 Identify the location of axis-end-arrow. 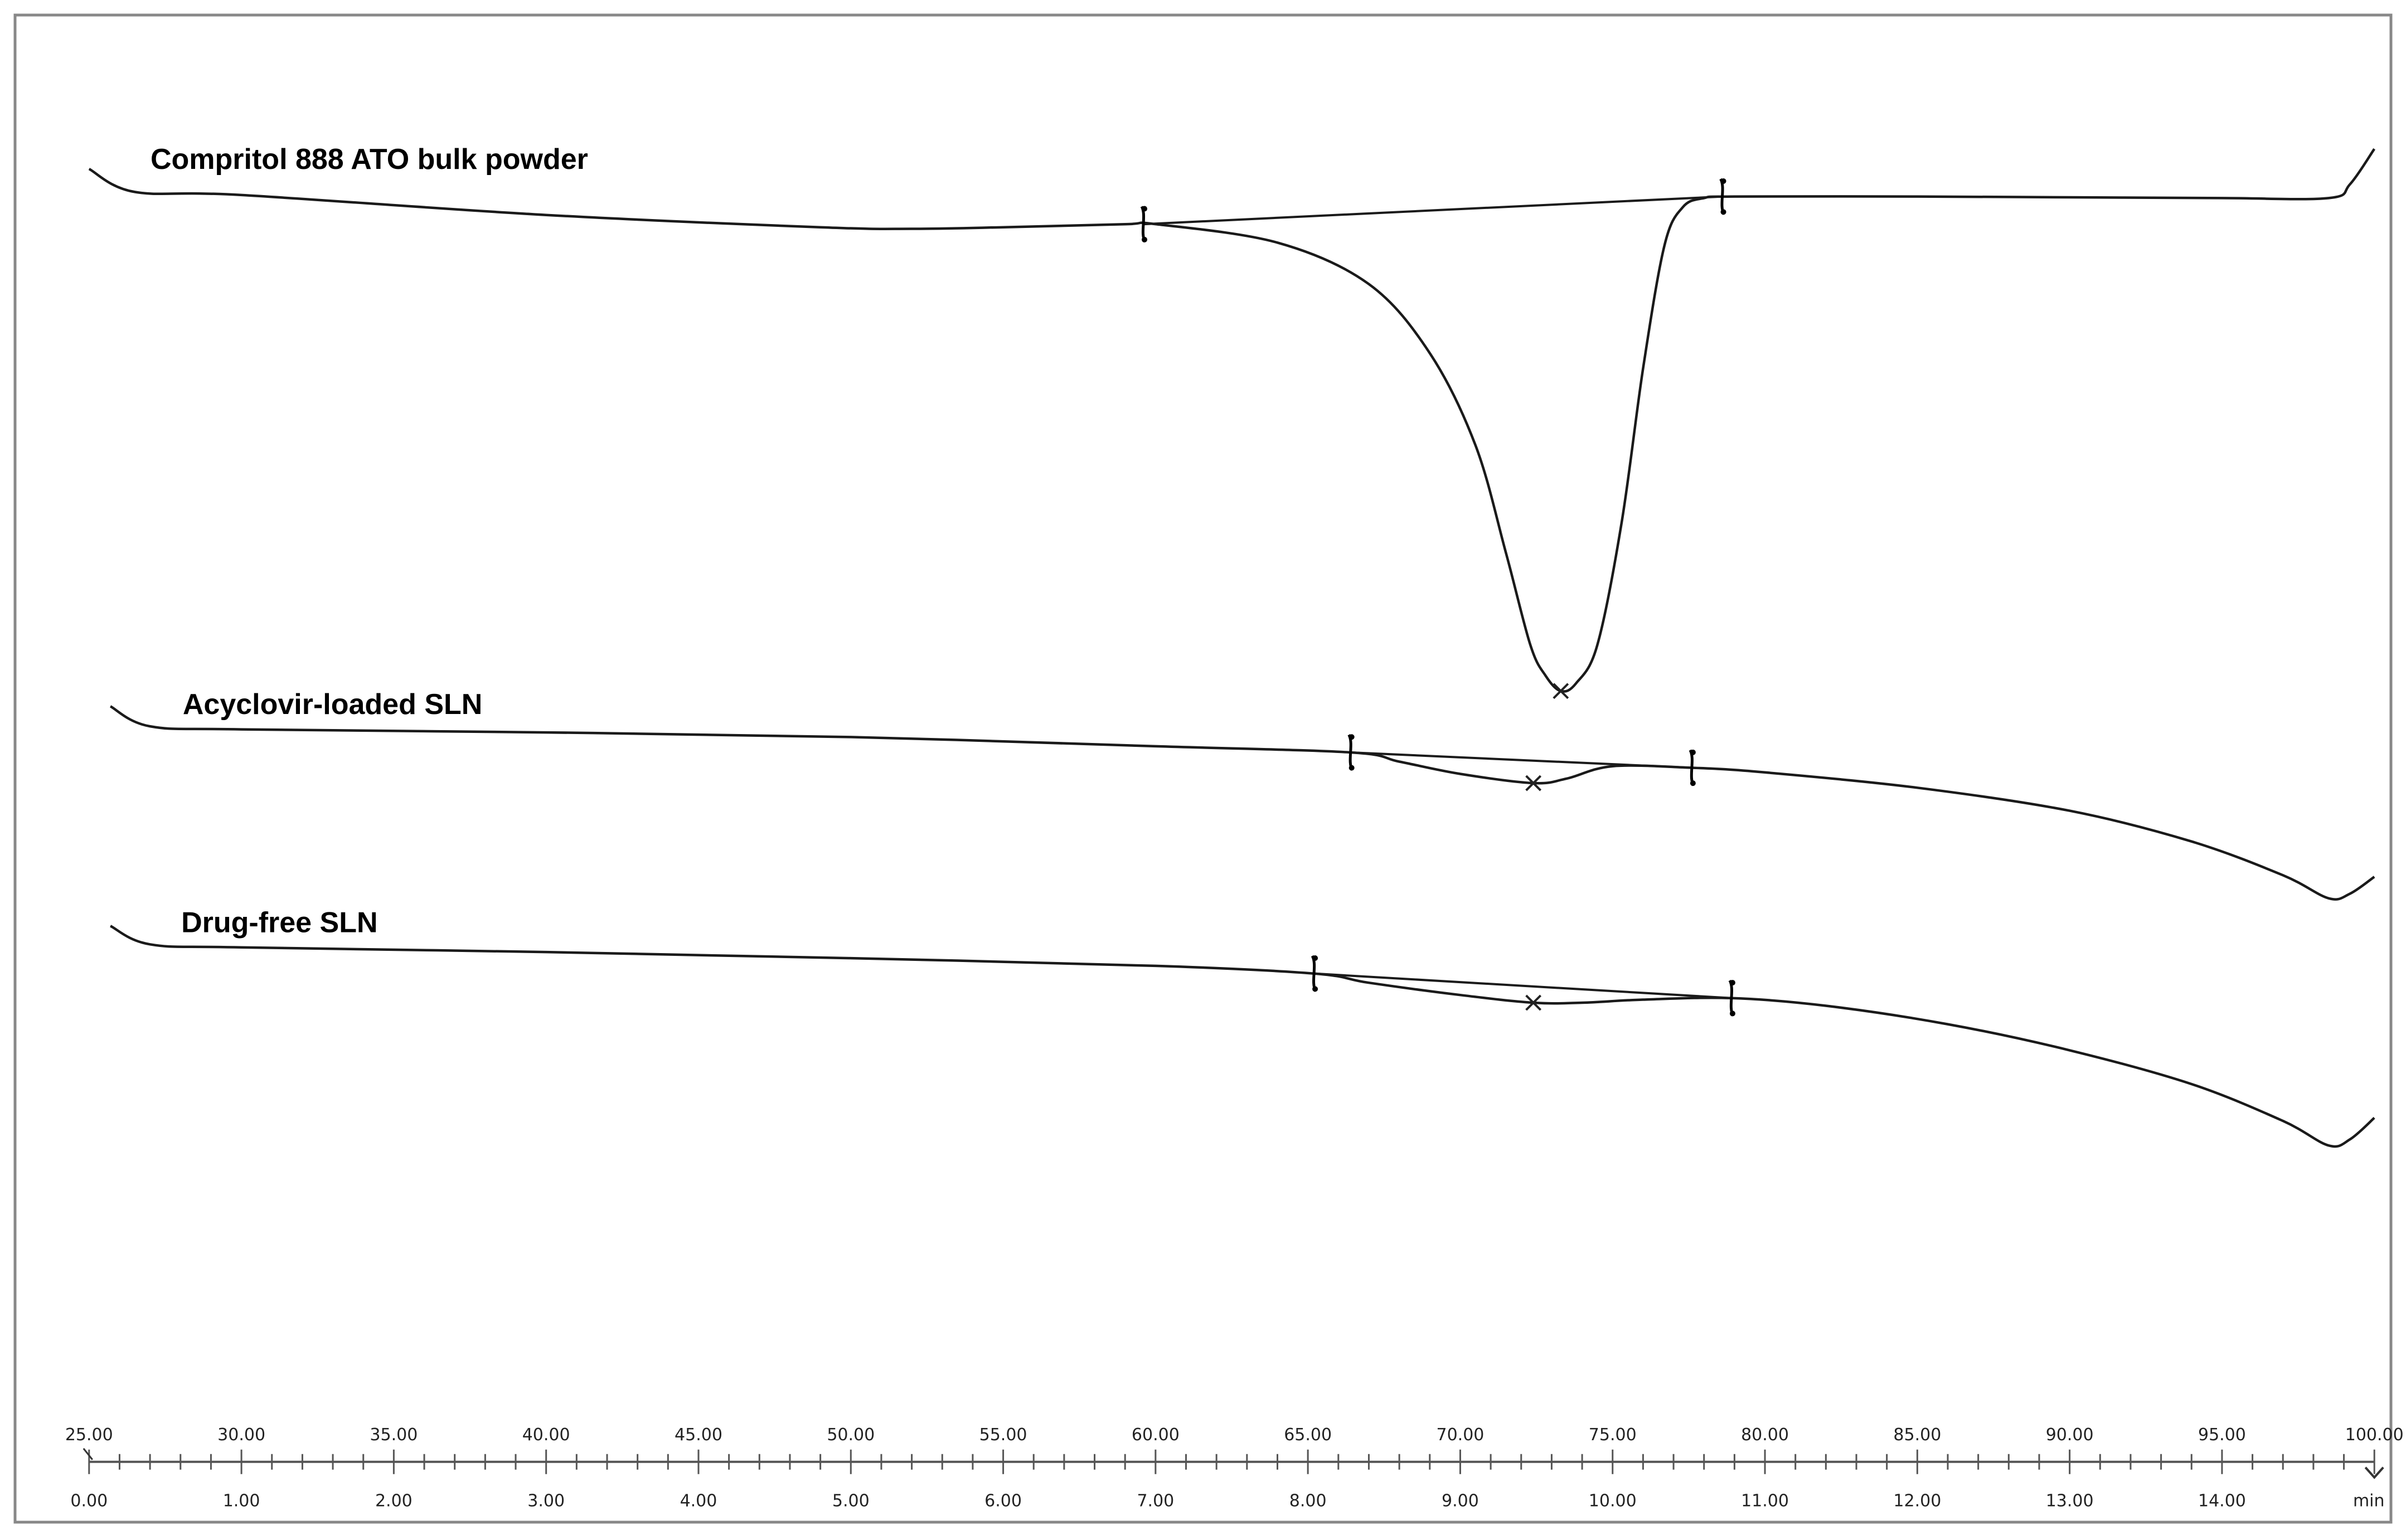
(2374, 1472).